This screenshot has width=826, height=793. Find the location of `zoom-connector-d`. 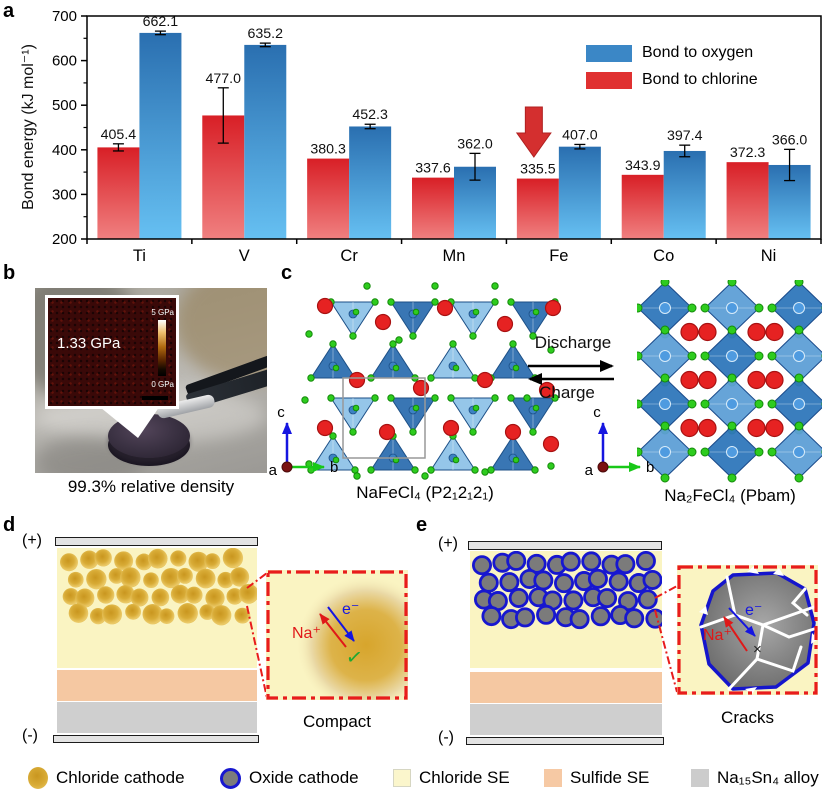

zoom-connector-d is located at coordinates (257, 635).